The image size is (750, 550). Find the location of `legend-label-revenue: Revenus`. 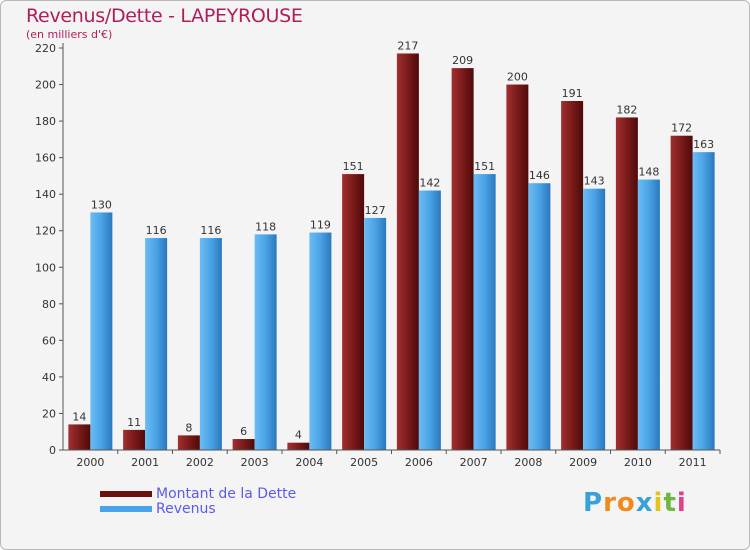

legend-label-revenue: Revenus is located at coordinates (186, 508).